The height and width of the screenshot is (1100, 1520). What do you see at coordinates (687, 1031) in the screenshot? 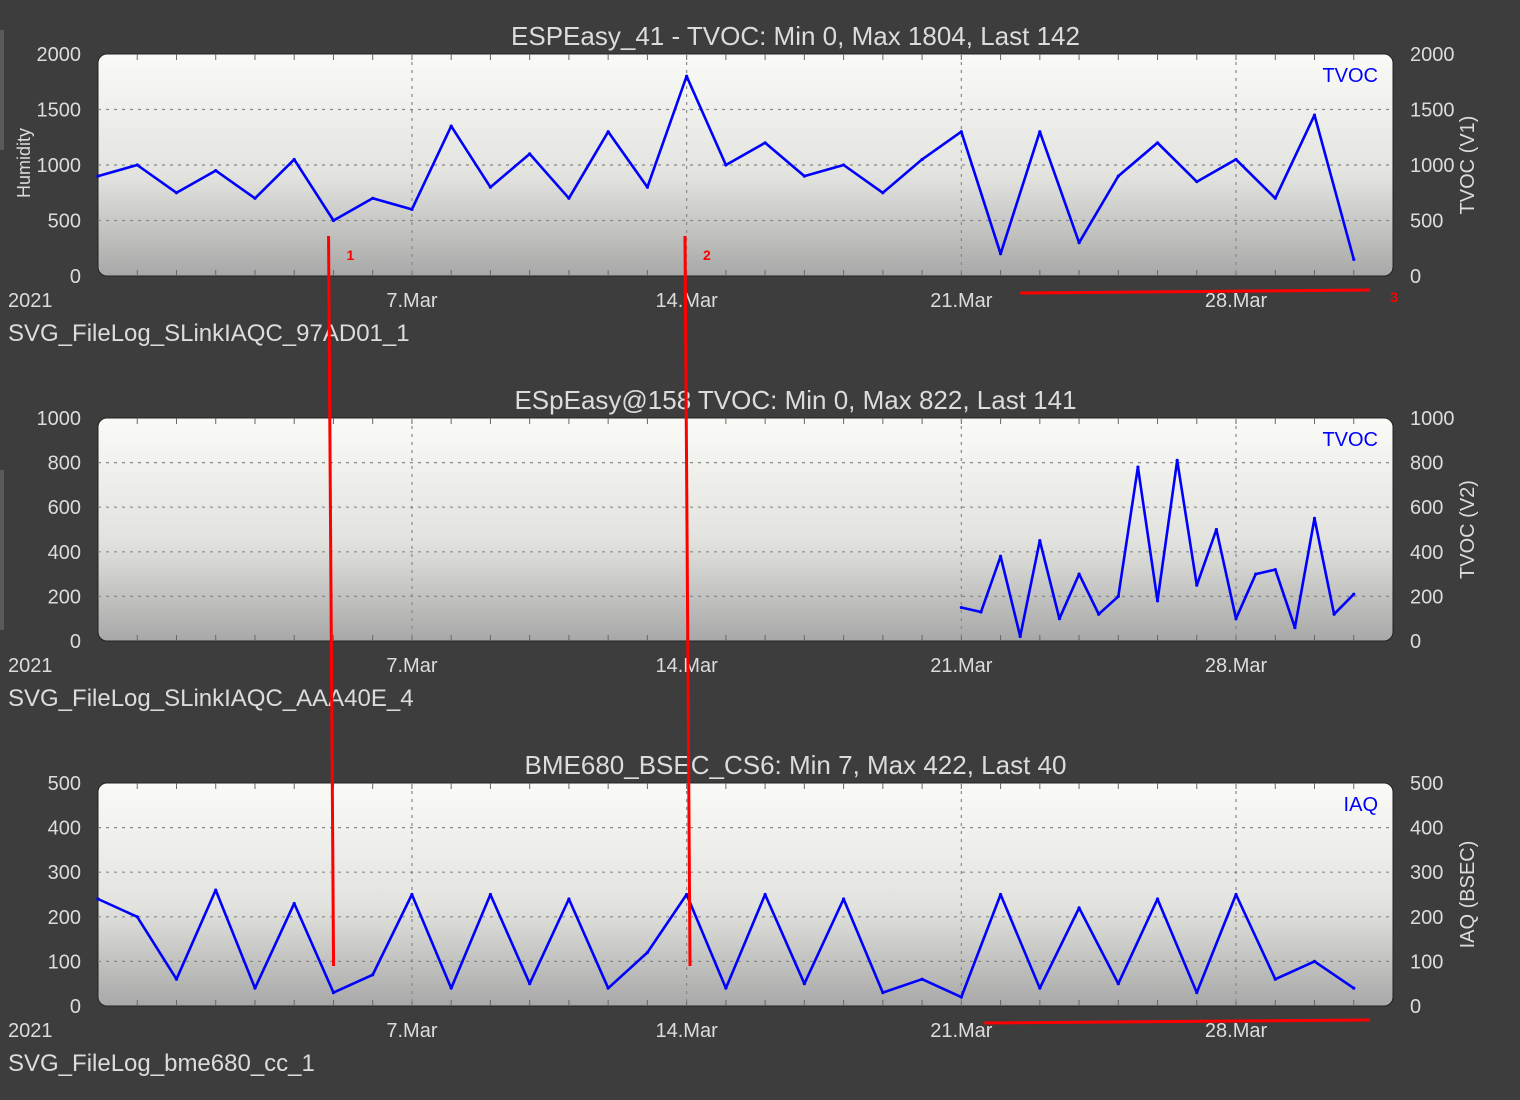
I see `x-tick-label: 14.Mar` at bounding box center [687, 1031].